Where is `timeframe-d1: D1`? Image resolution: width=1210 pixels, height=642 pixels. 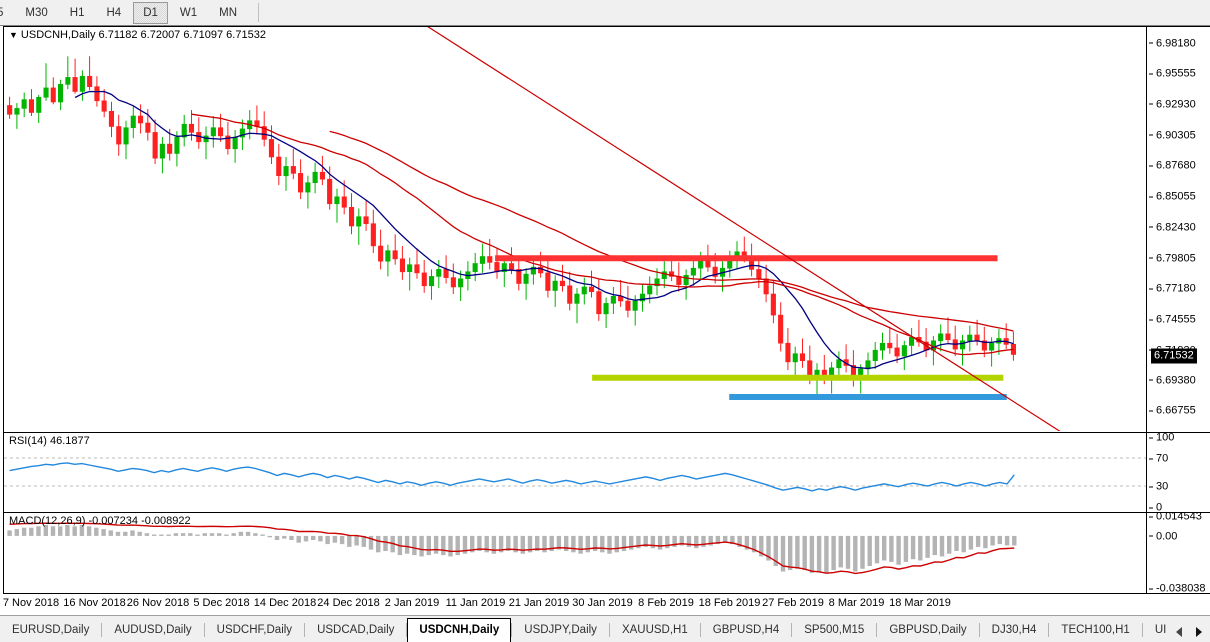
timeframe-d1: D1 is located at coordinates (150, 12).